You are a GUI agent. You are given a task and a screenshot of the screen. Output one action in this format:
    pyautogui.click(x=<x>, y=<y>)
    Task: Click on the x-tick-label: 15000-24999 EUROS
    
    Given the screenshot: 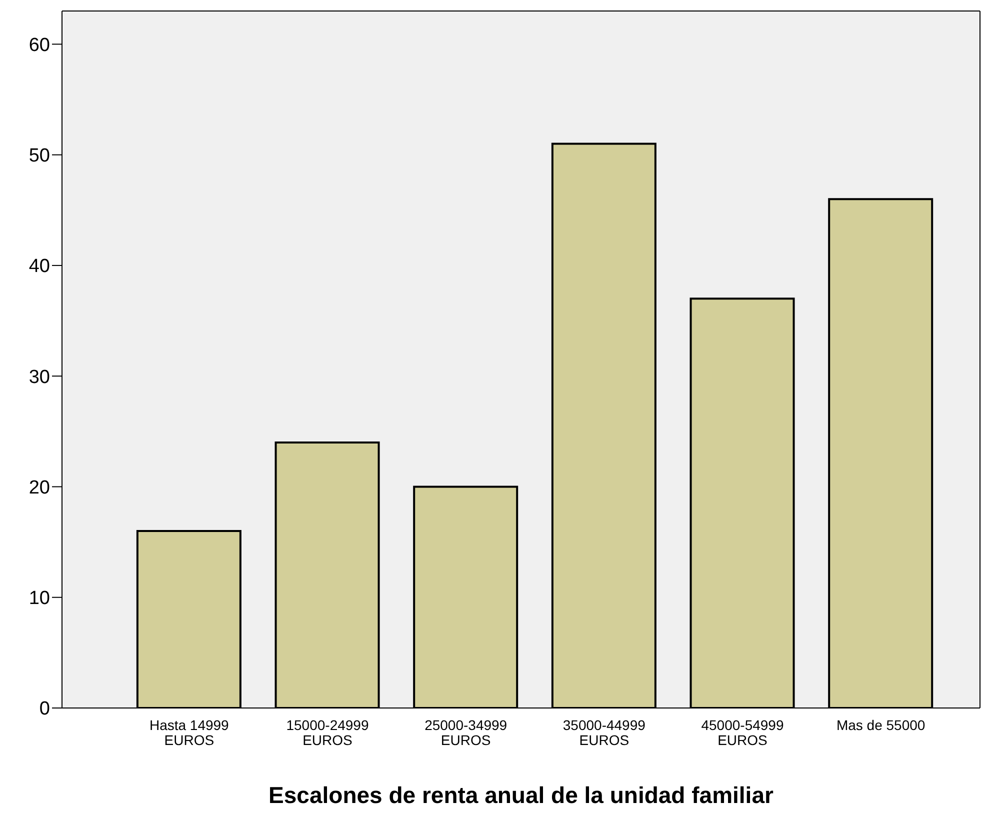 What is the action you would take?
    pyautogui.click(x=327, y=732)
    